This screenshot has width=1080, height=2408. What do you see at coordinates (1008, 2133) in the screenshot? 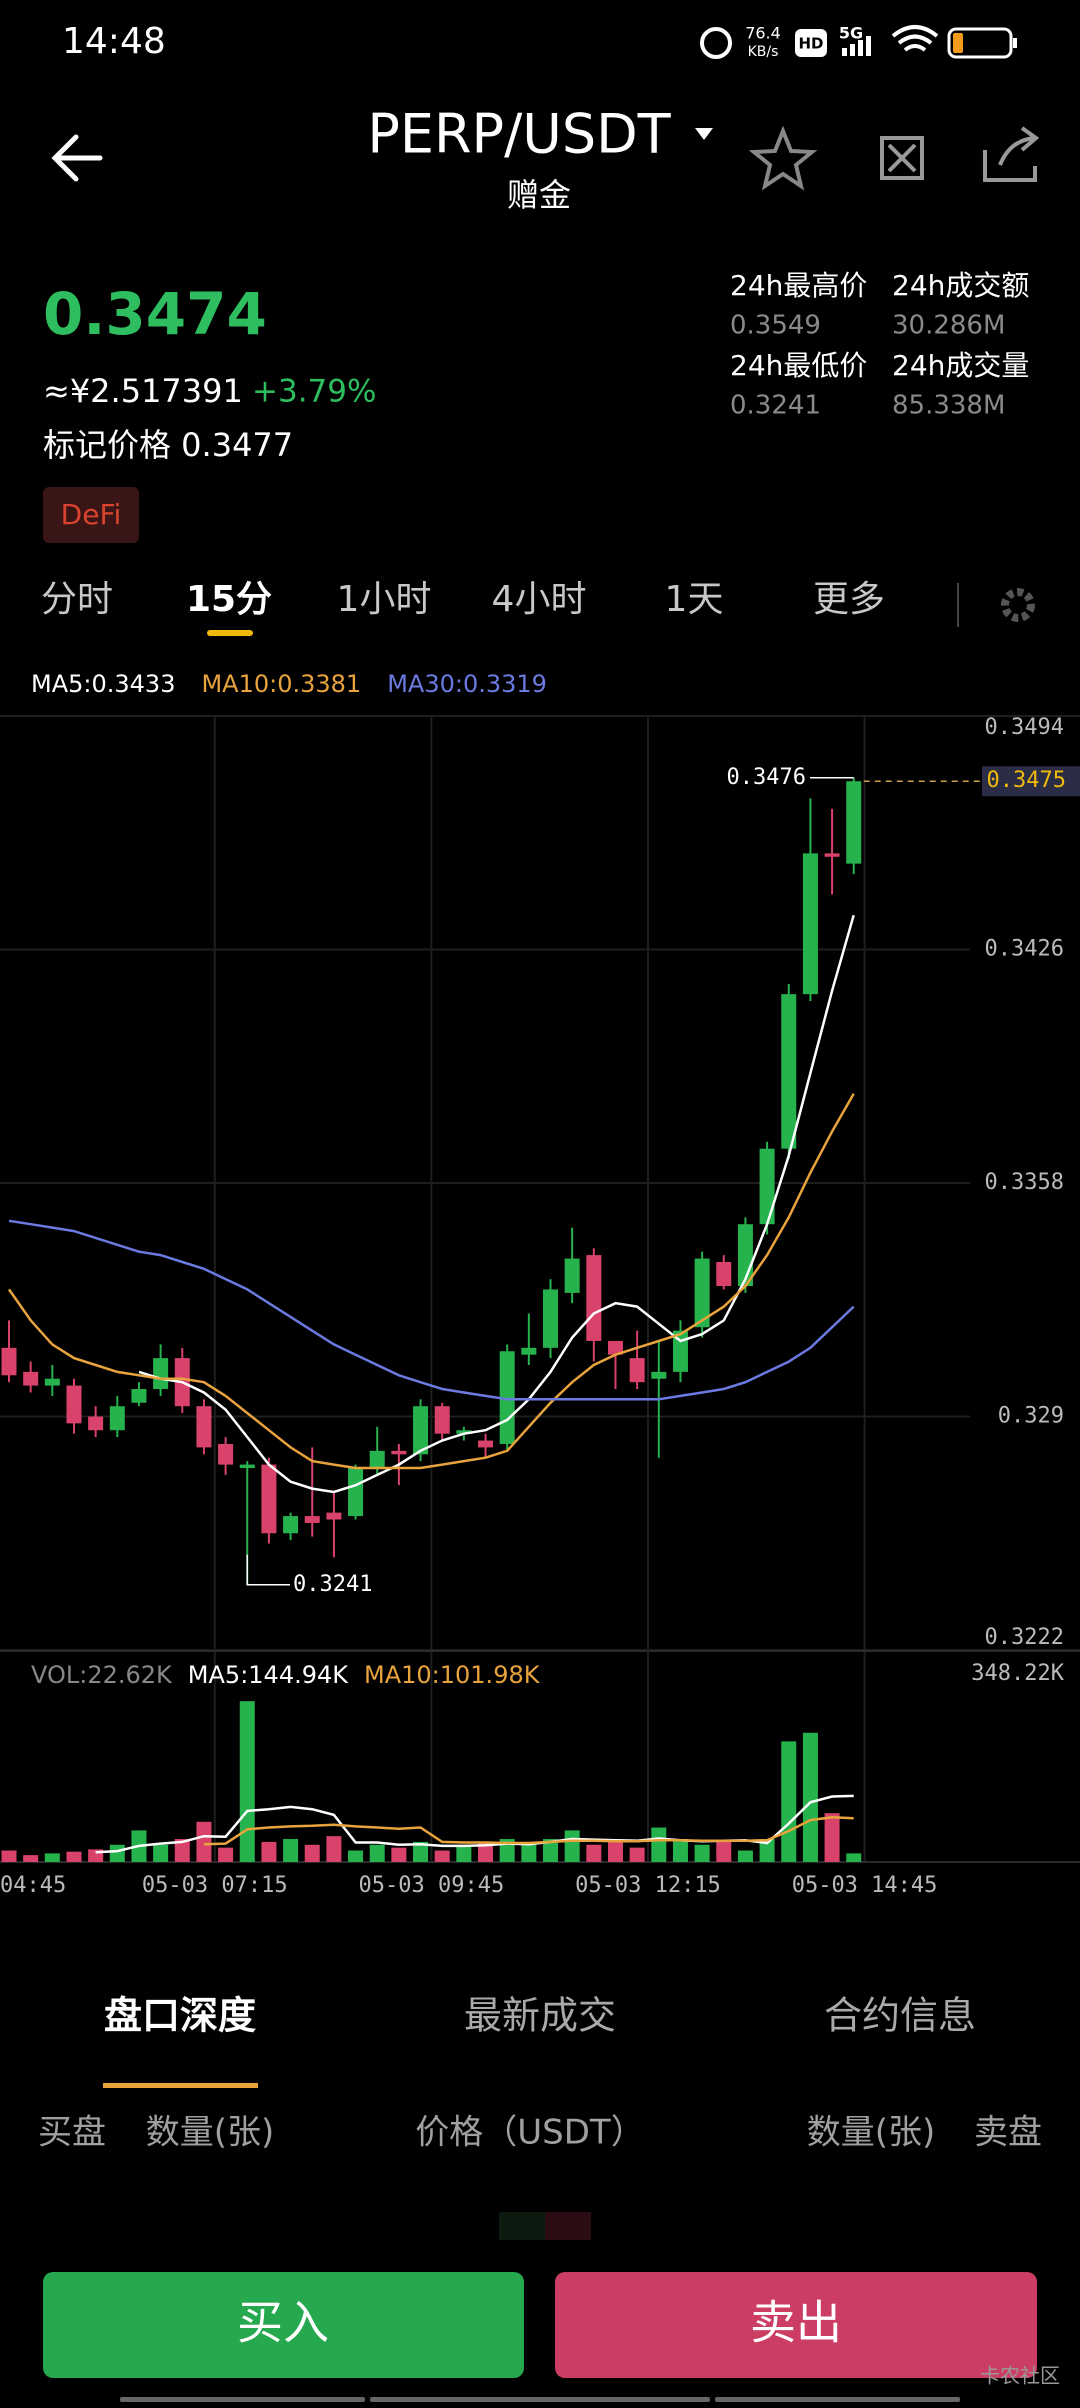
I see `column-header: 卖盘` at bounding box center [1008, 2133].